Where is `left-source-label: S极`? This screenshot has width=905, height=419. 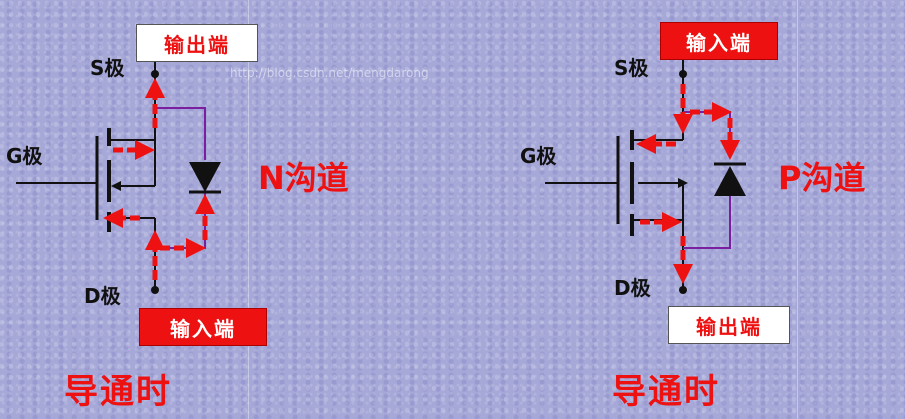 left-source-label: S极 is located at coordinates (107, 68).